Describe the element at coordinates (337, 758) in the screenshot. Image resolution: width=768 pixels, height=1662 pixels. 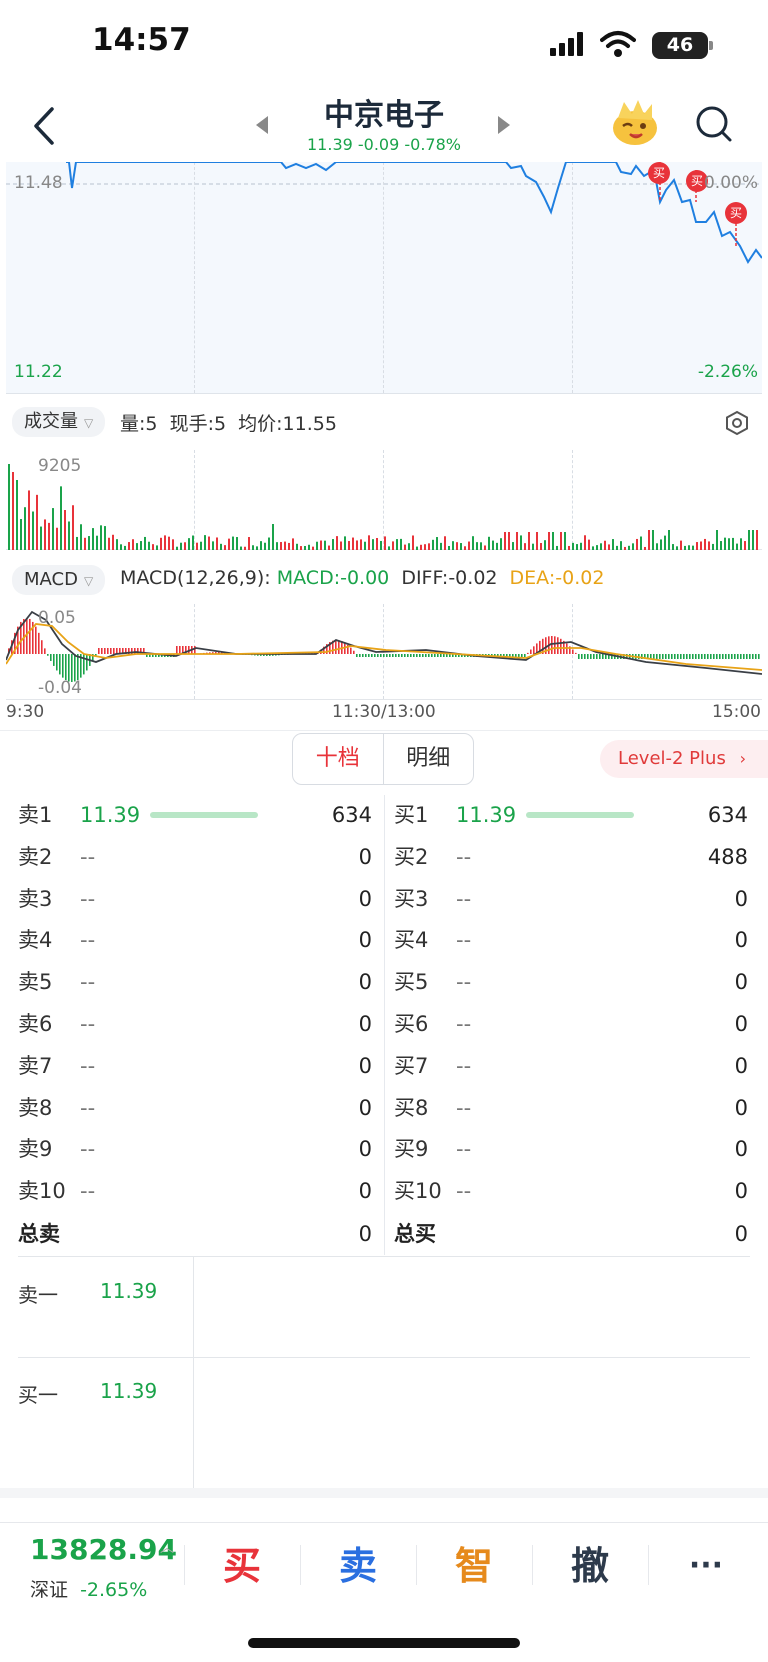
I see `tab-ten-levels: 十档` at that location.